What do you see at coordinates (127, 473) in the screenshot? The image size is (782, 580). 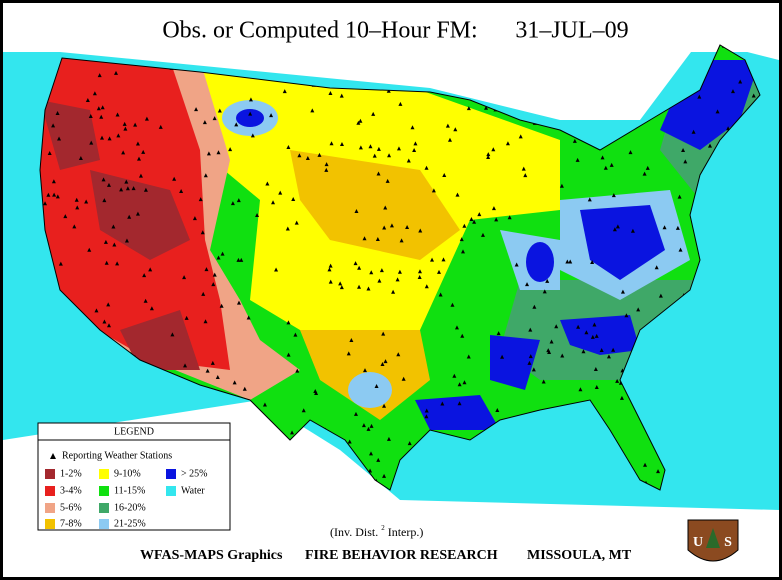 I see `legend-label: 9-10%` at bounding box center [127, 473].